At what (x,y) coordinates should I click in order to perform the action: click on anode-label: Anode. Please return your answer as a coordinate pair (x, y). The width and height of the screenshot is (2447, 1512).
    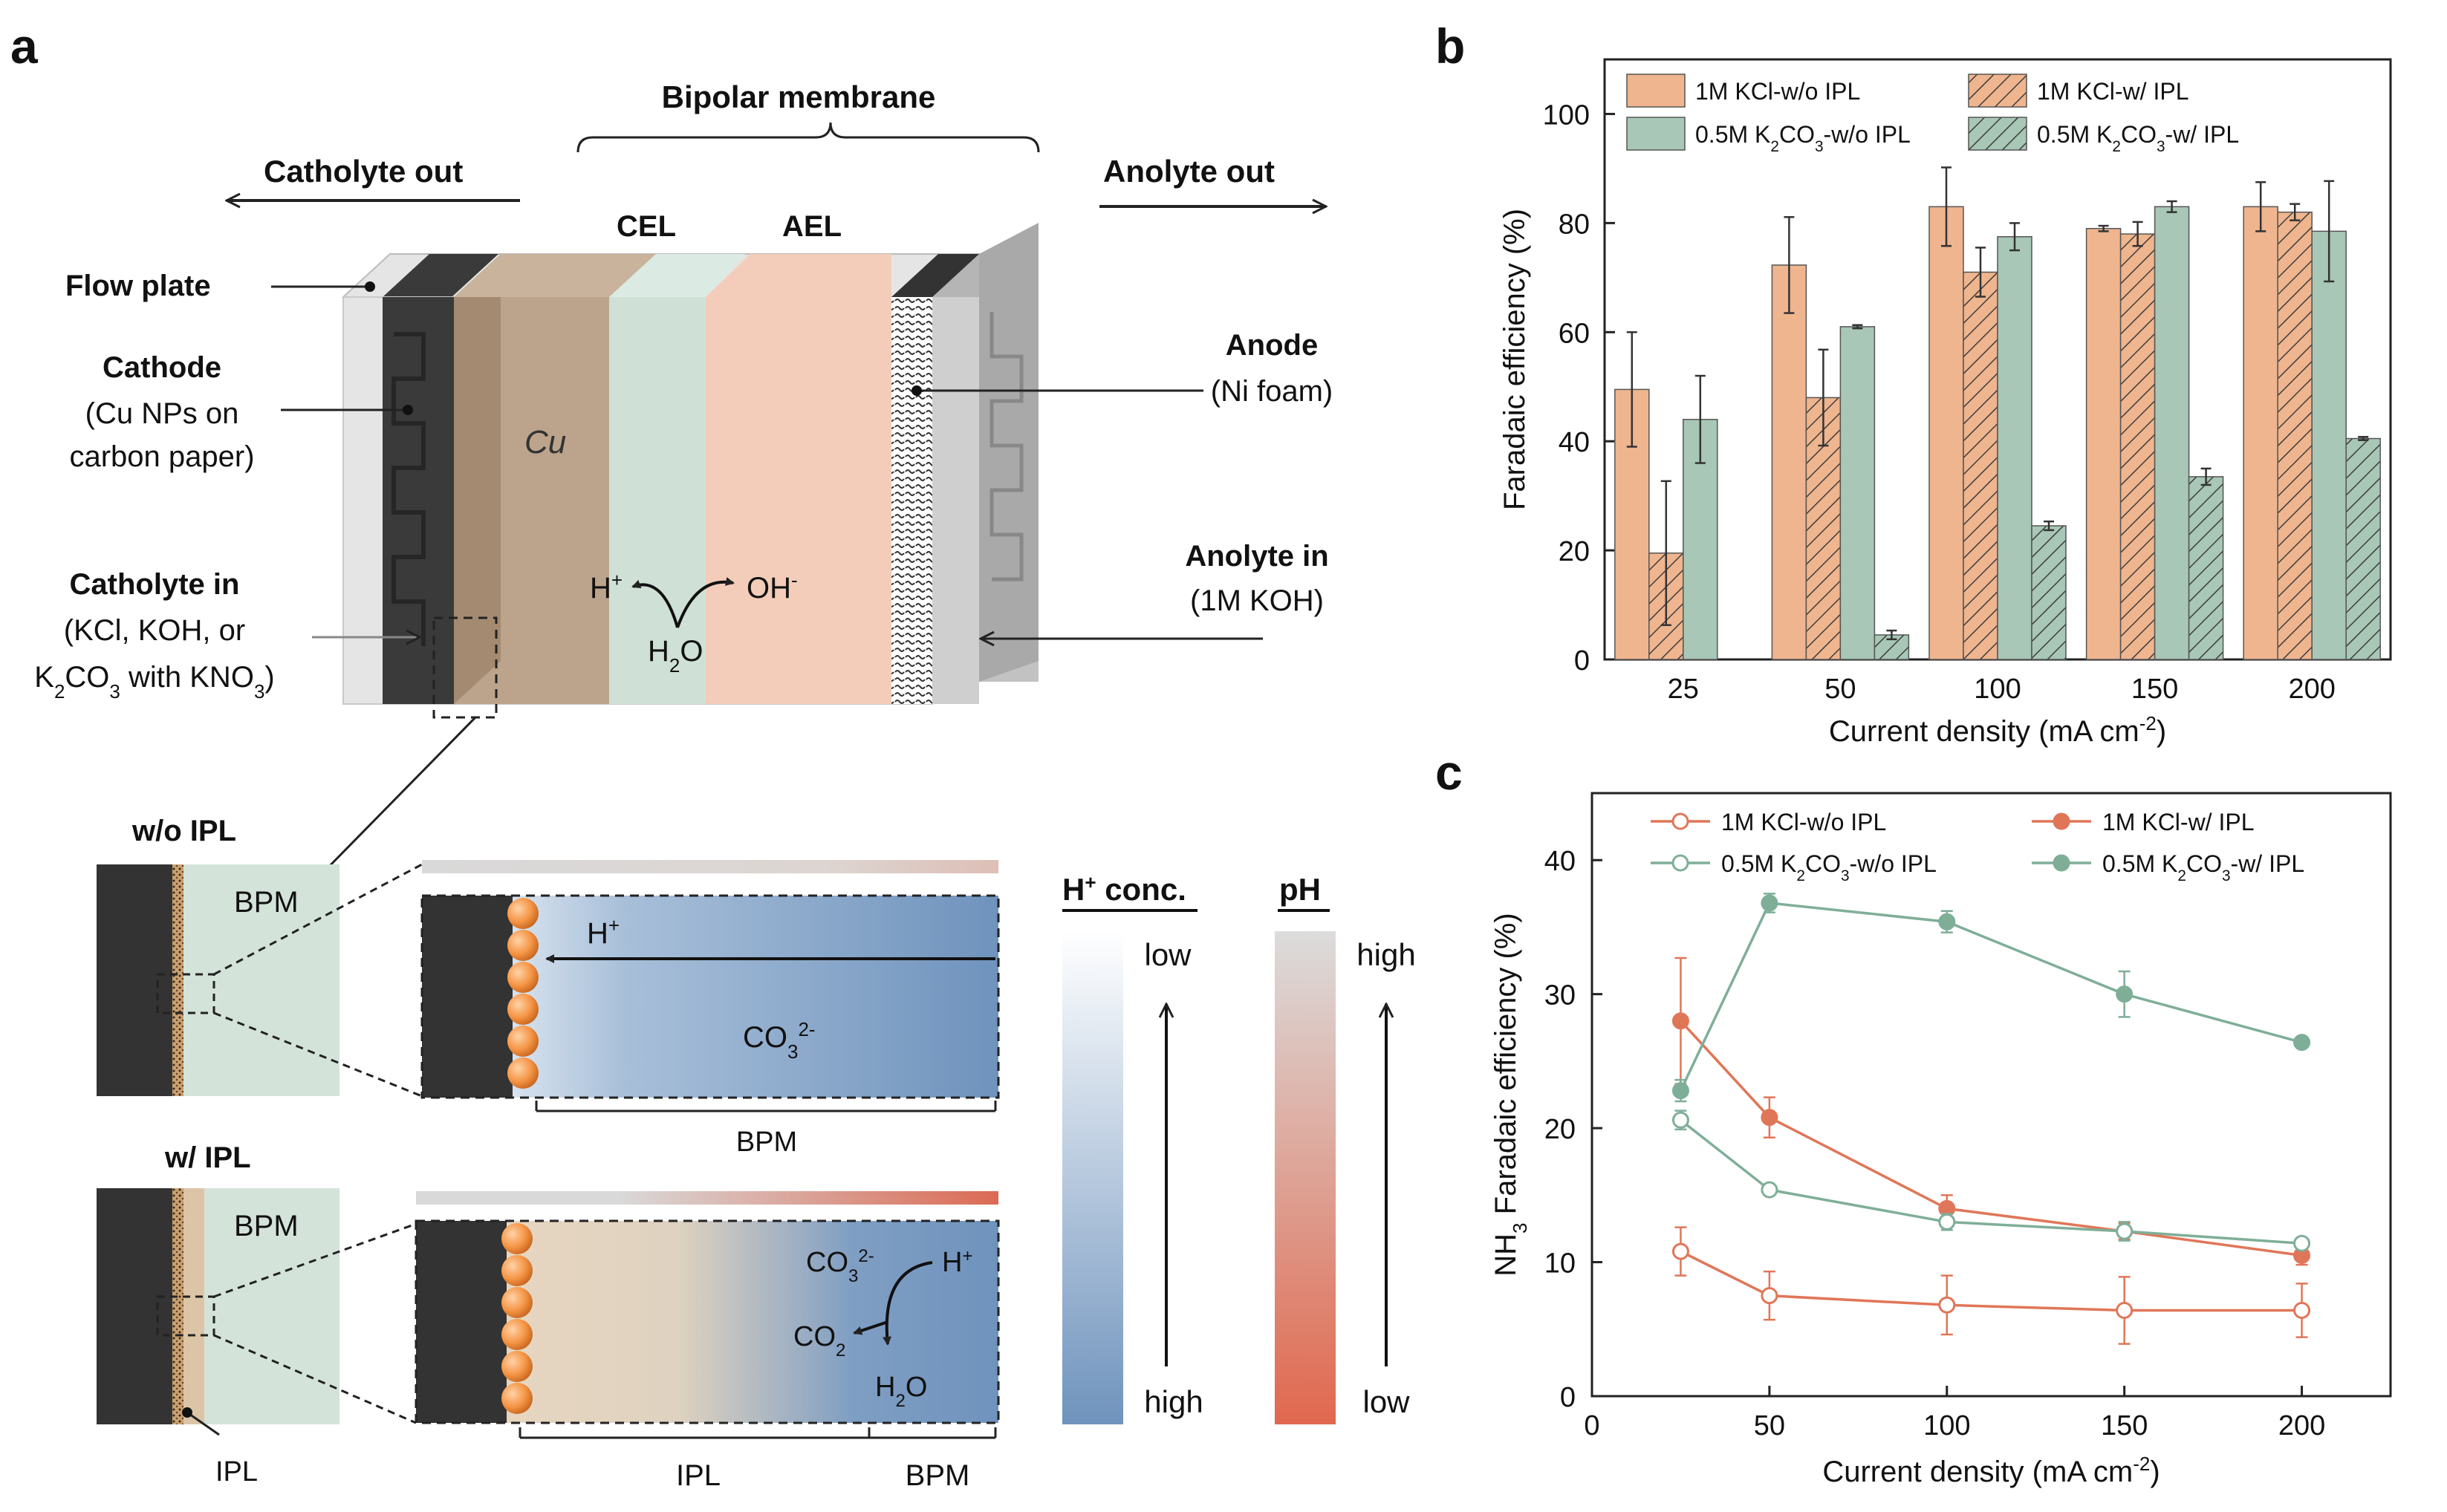
    Looking at the image, I should click on (1272, 345).